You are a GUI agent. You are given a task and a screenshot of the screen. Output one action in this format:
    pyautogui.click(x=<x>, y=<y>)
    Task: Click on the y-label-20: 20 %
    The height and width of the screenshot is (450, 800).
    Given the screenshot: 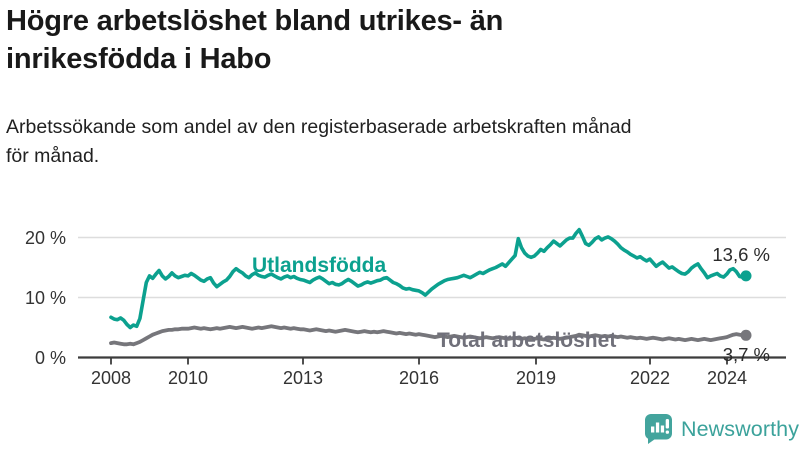 What is the action you would take?
    pyautogui.click(x=45, y=238)
    